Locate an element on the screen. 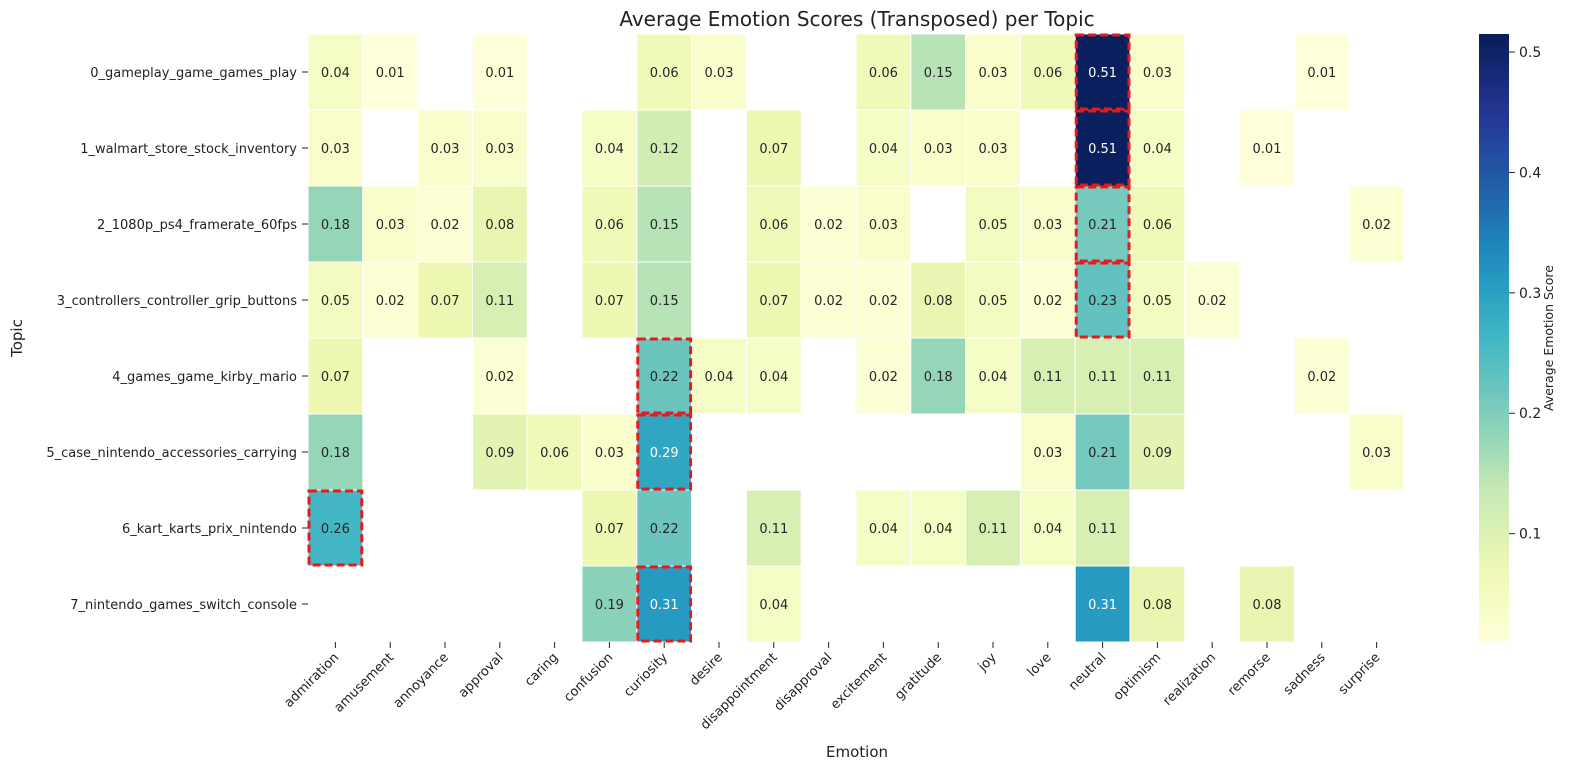  colorbar is located at coordinates (1494, 338).